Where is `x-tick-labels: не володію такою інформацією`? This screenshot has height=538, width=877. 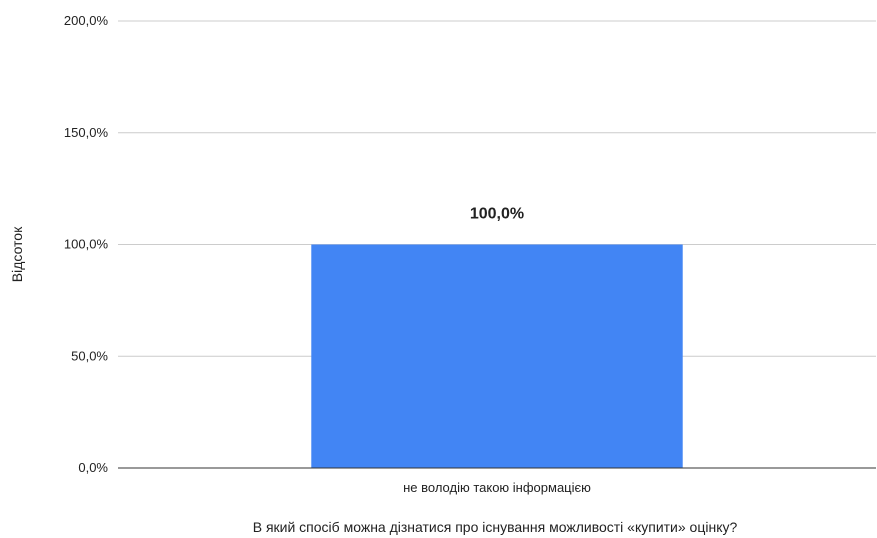
x-tick-labels: не володію такою інформацією is located at coordinates (497, 487).